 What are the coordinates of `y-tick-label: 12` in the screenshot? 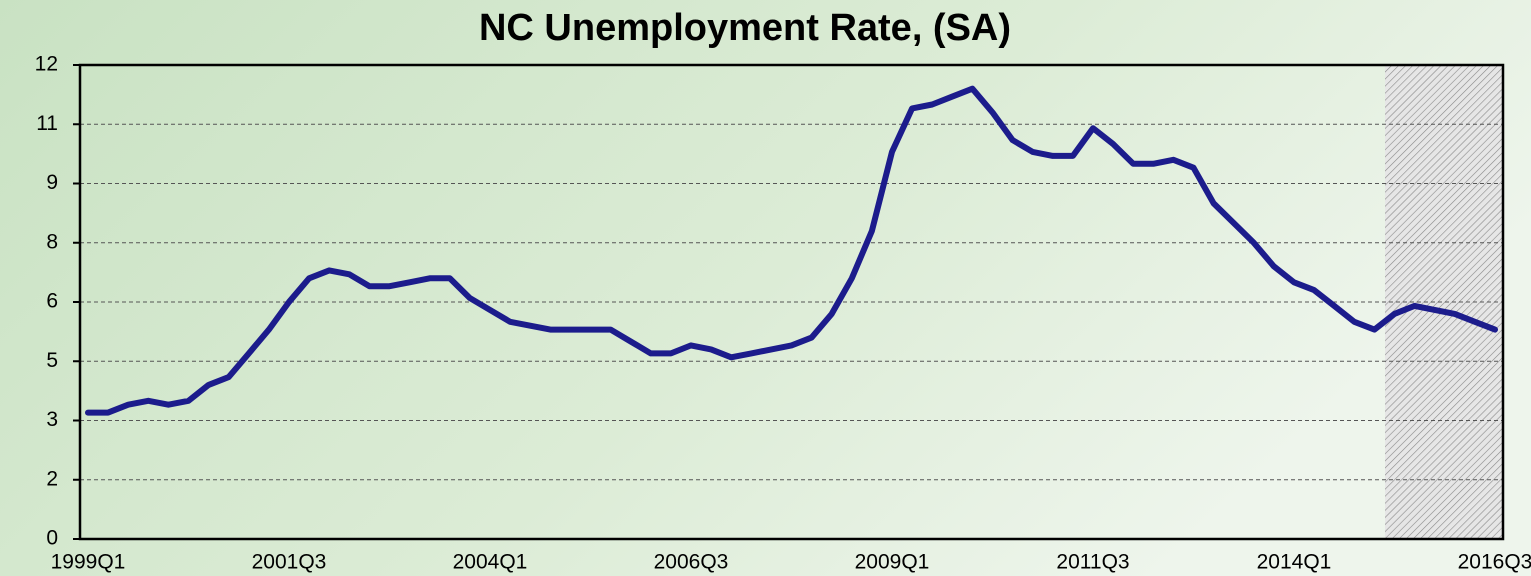 It's located at (46, 64).